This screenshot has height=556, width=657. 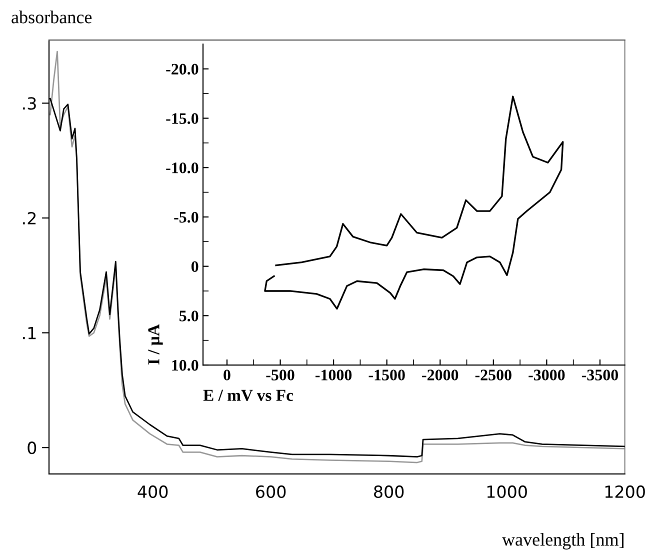 What do you see at coordinates (334, 375) in the screenshot?
I see `x-tick-label: -1000` at bounding box center [334, 375].